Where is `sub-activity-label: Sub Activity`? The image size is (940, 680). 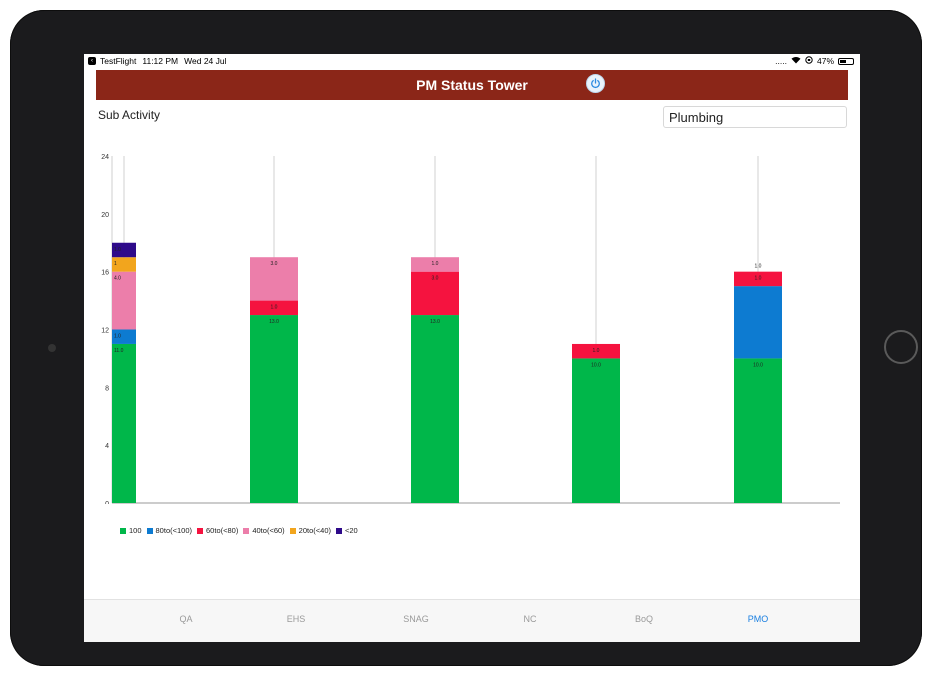
sub-activity-label: Sub Activity is located at coordinates (129, 115).